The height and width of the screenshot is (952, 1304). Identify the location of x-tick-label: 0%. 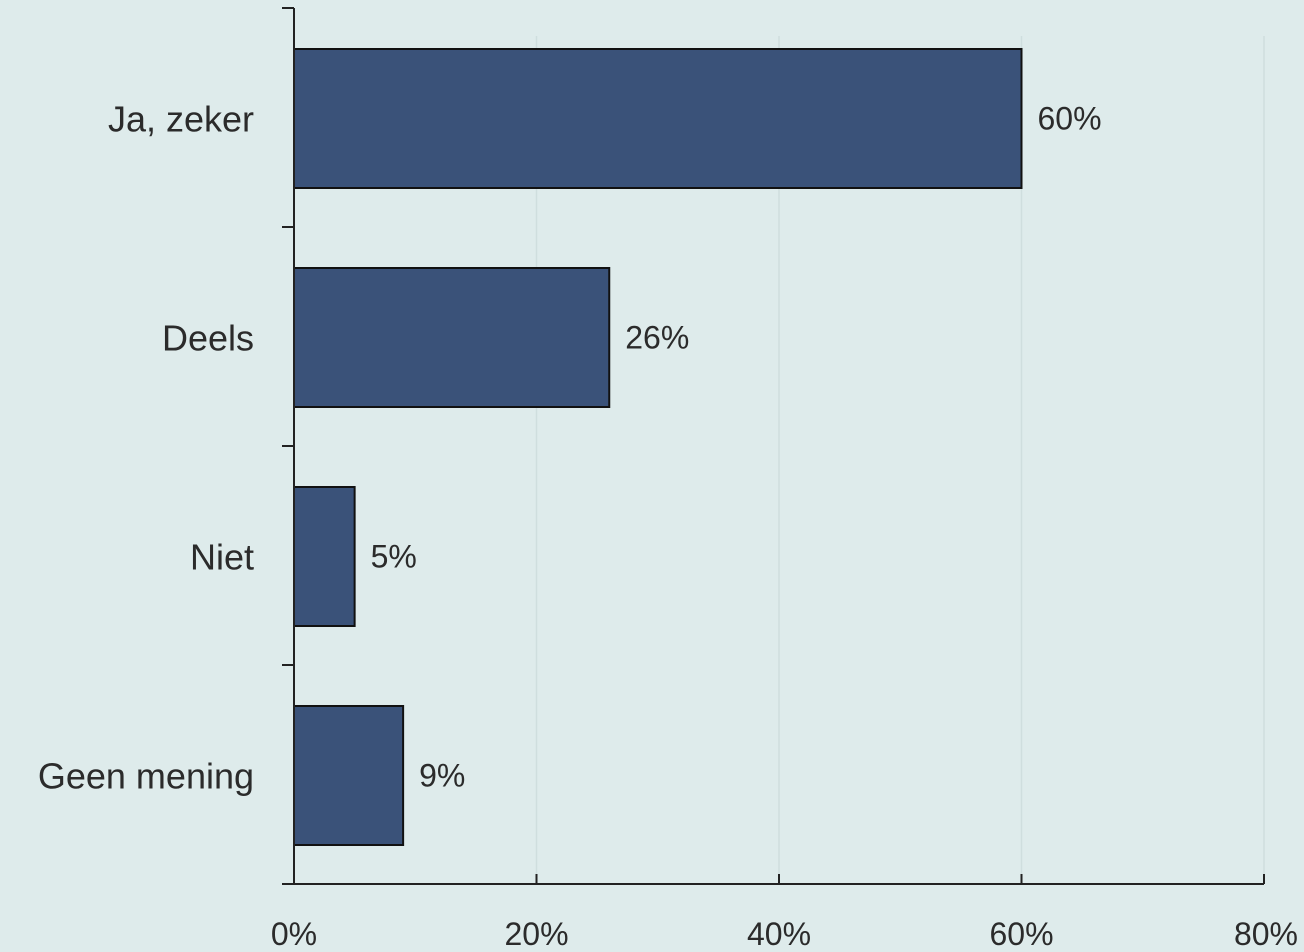
(294, 934).